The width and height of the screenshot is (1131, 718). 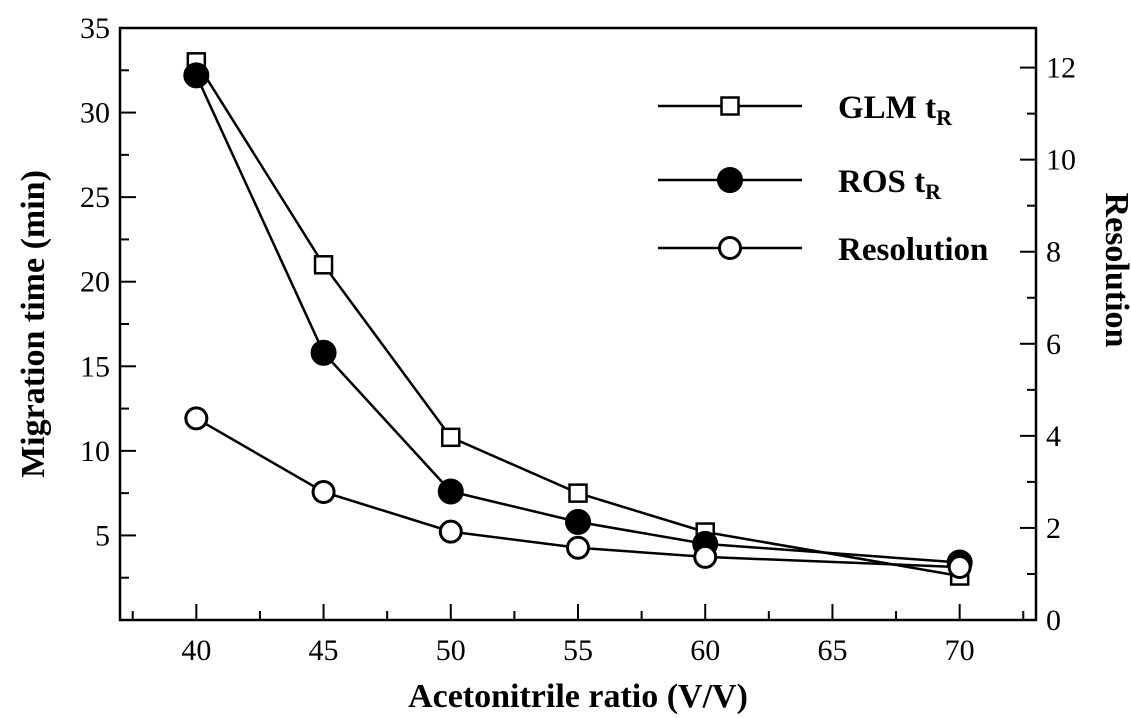 I want to click on legend-label: GLM tR, so click(x=895, y=110).